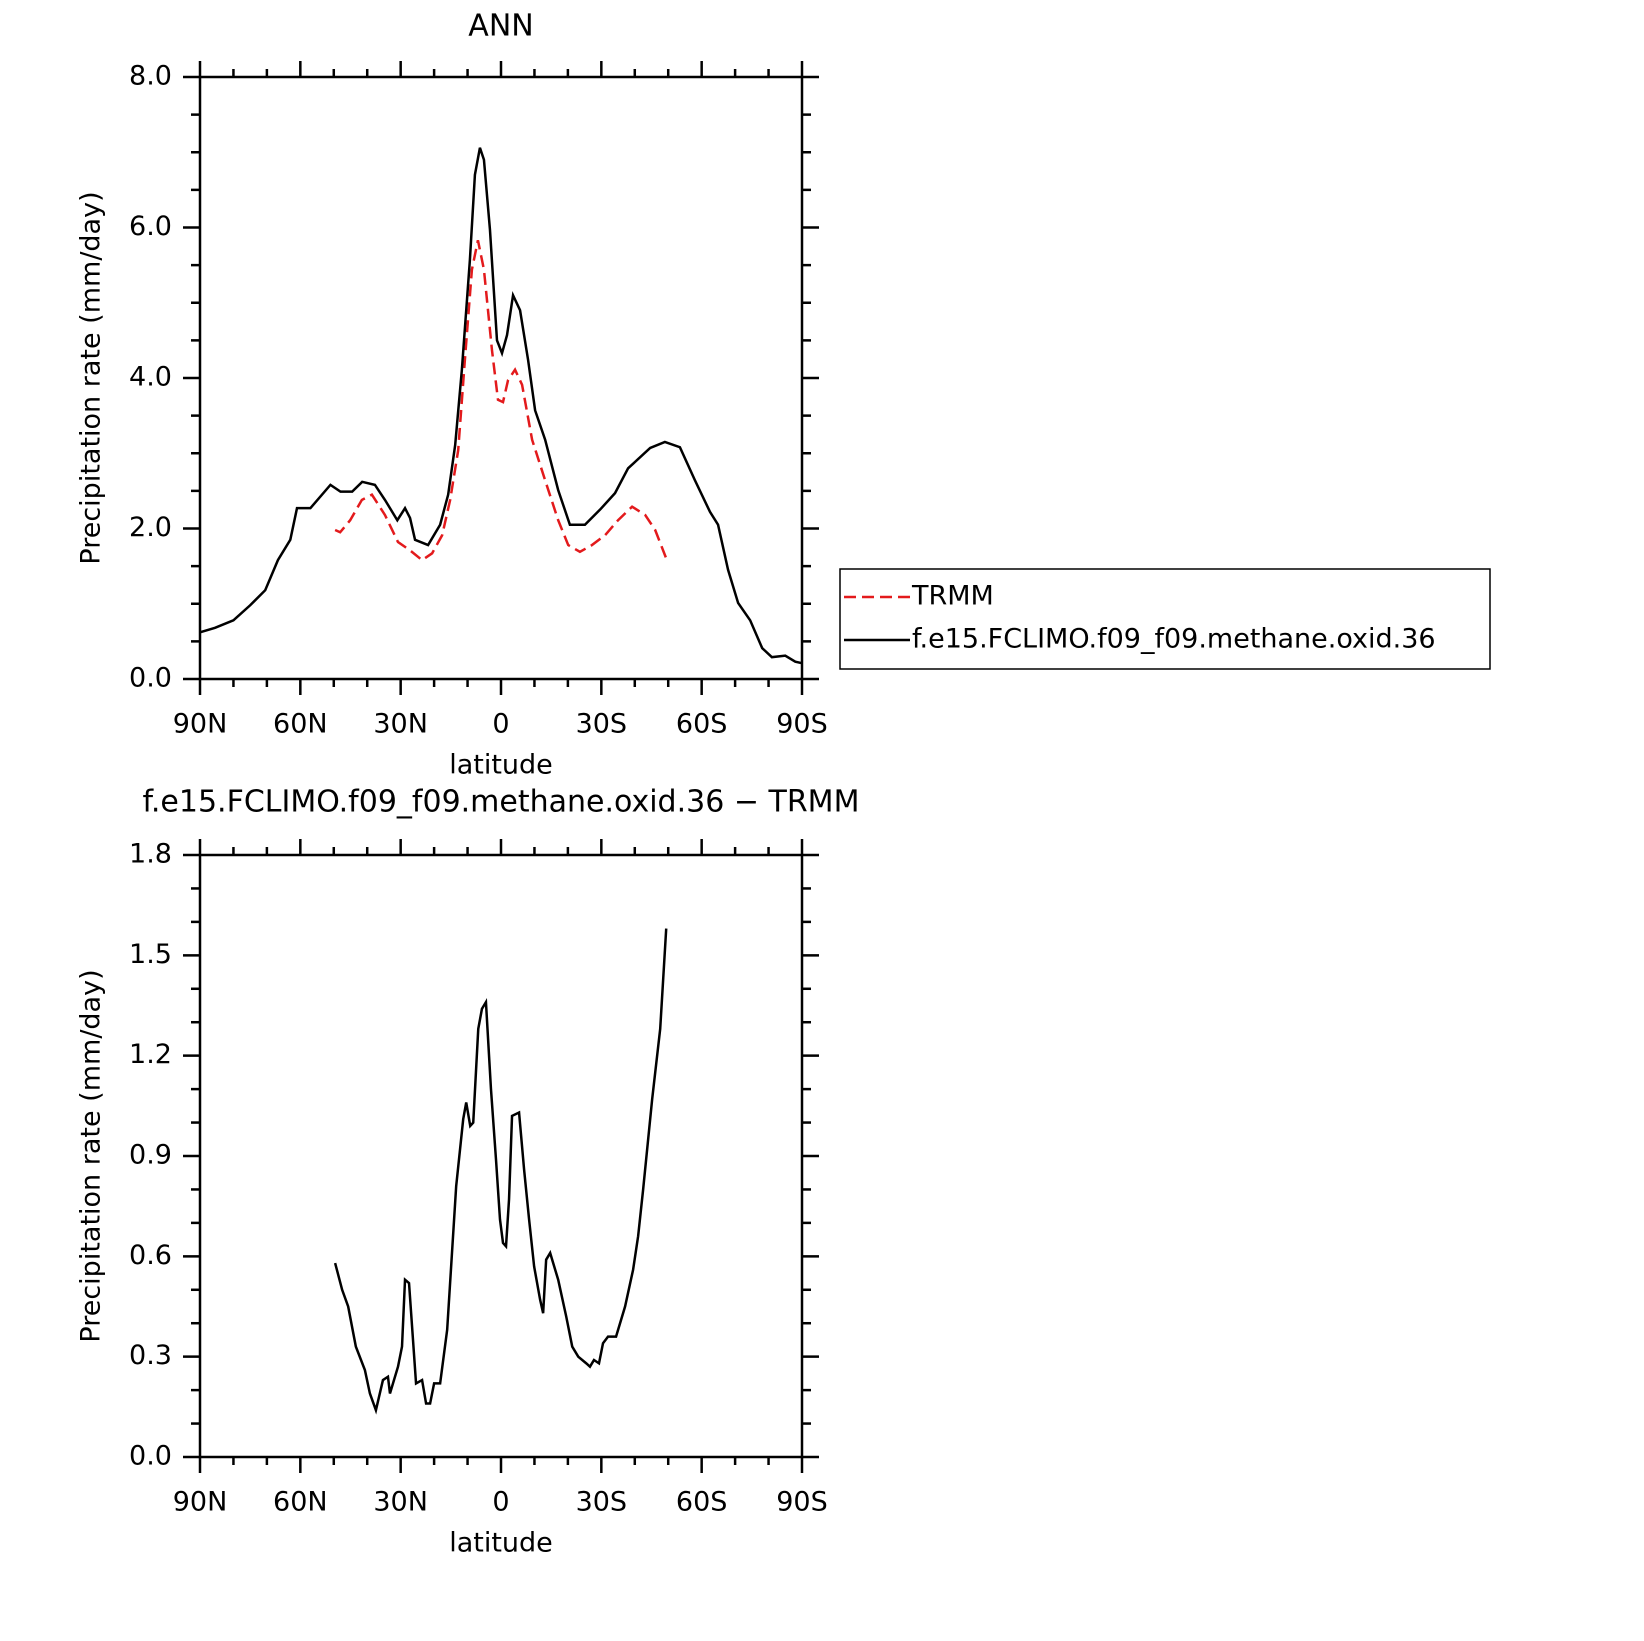 The width and height of the screenshot is (1644, 1641). I want to click on y-tick-label: 4.0, so click(150, 377).